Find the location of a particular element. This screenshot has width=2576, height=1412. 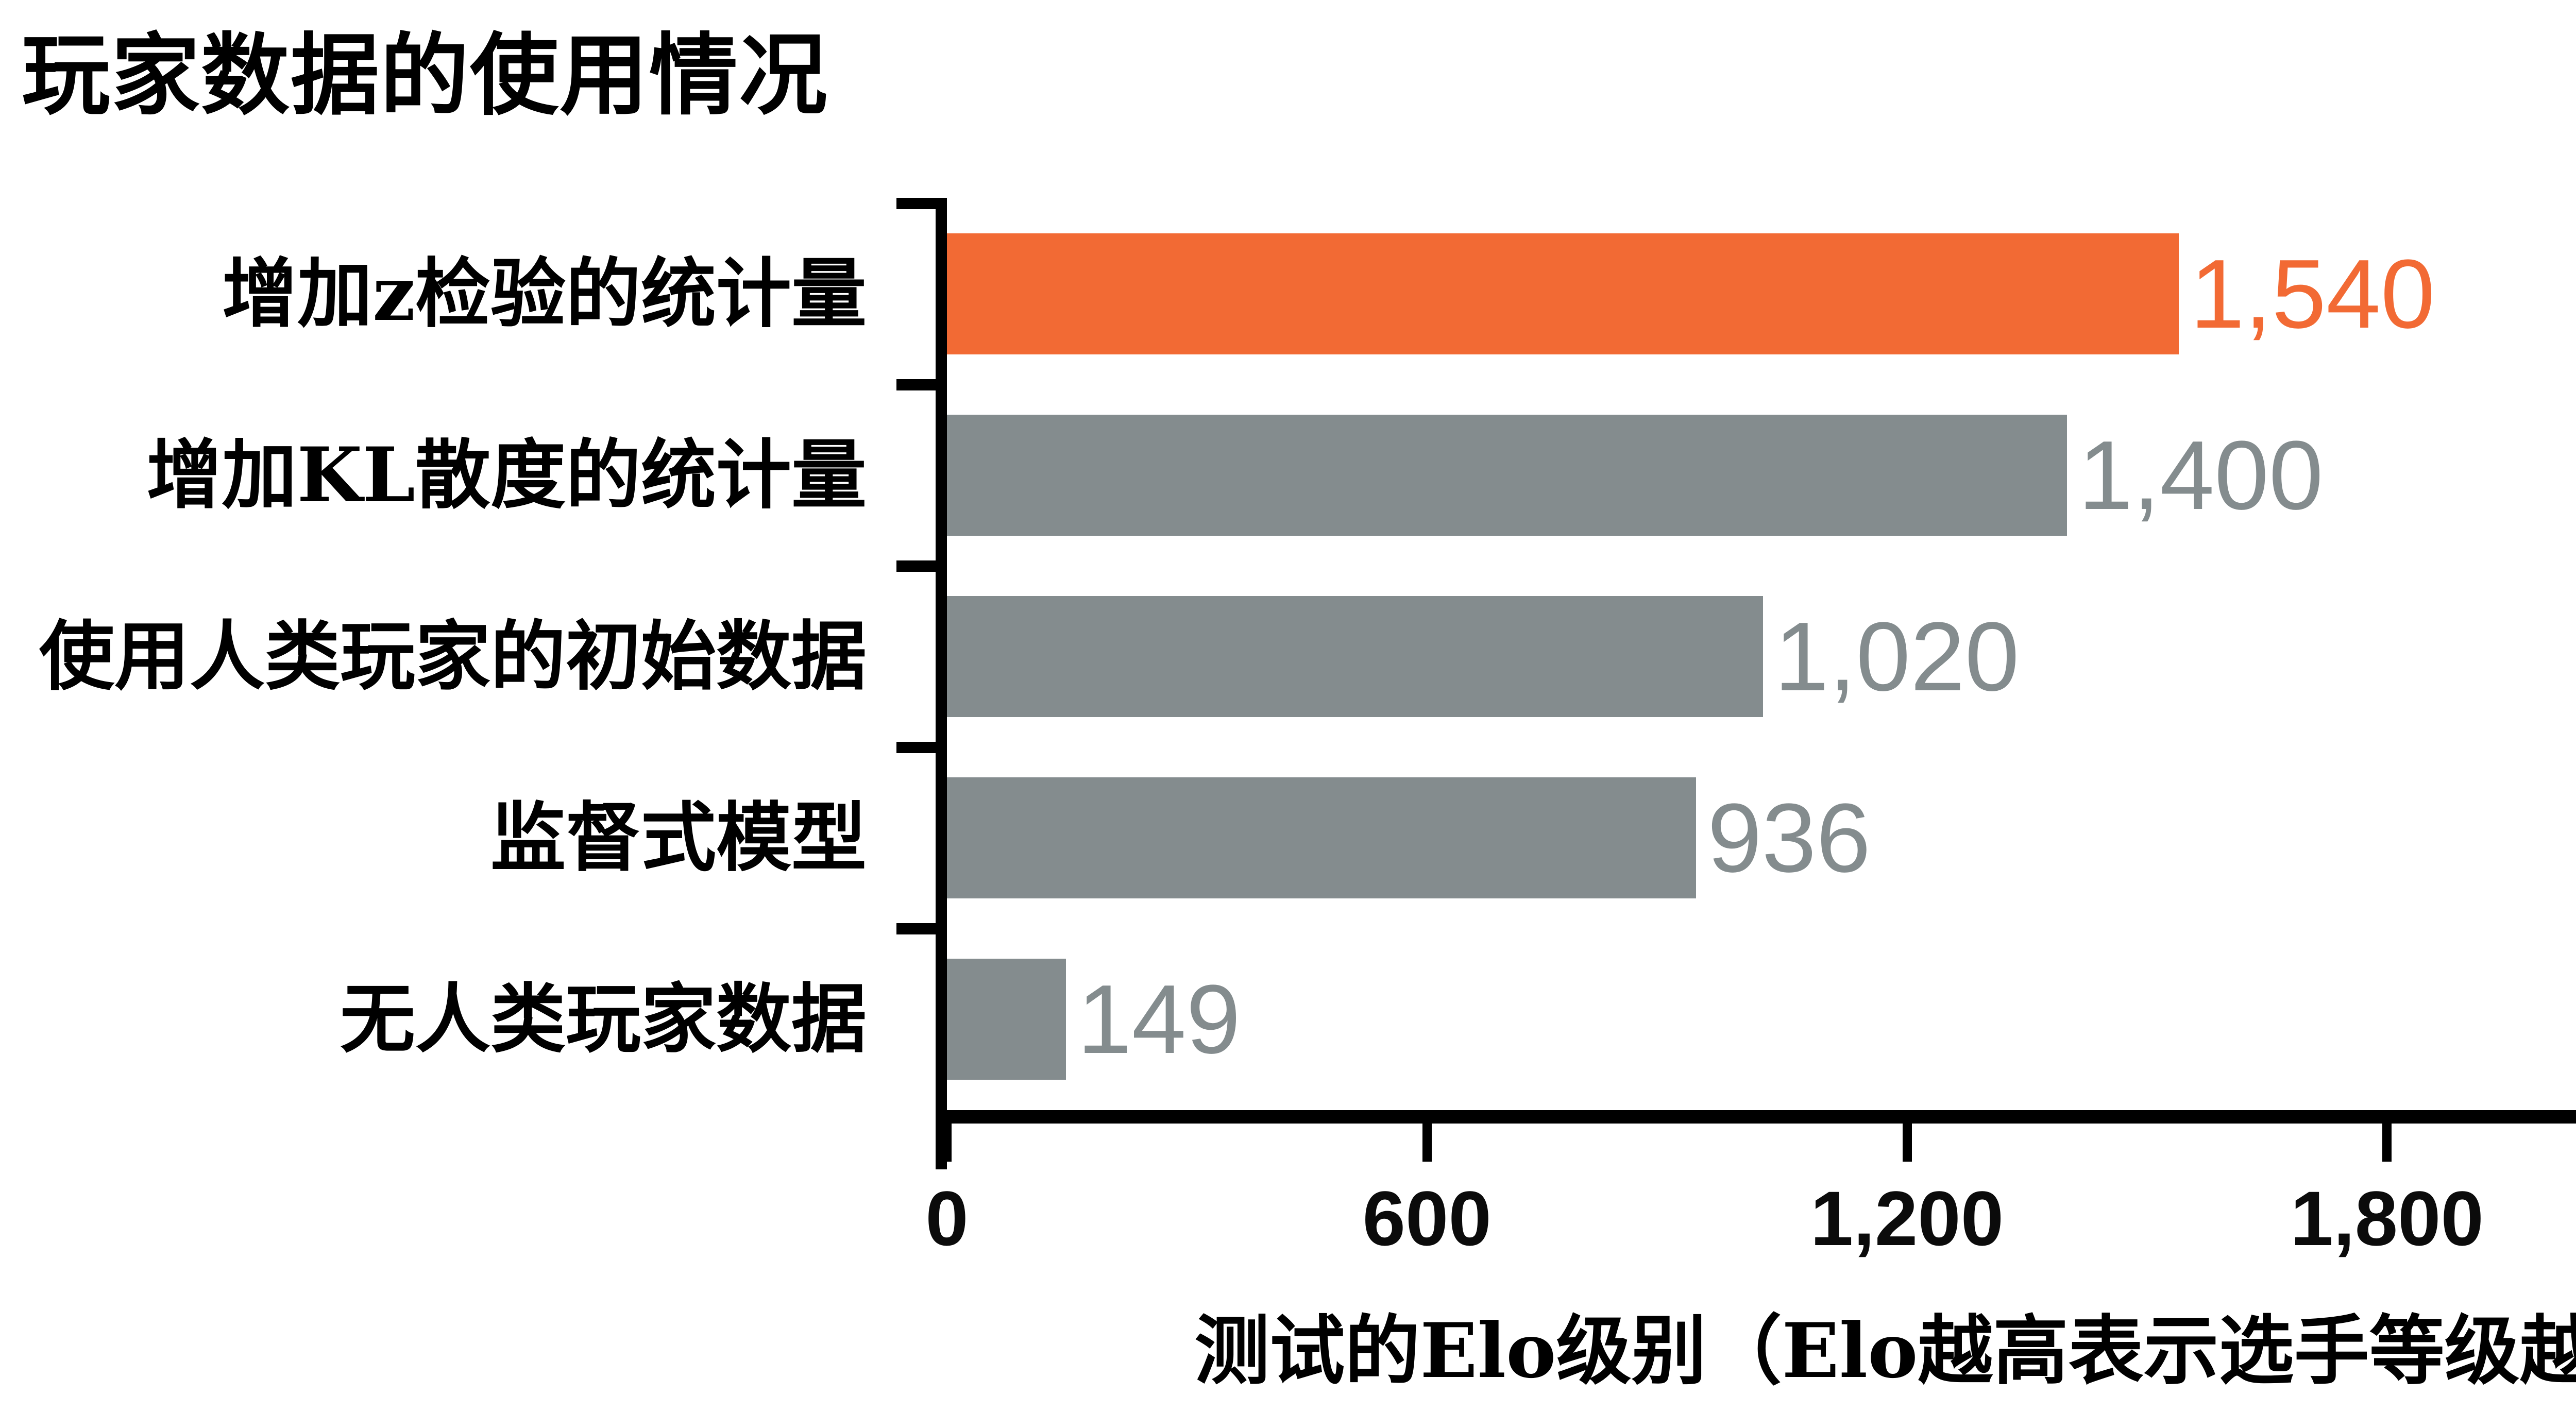

bar-value-label: 1,020 is located at coordinates (1897, 656).